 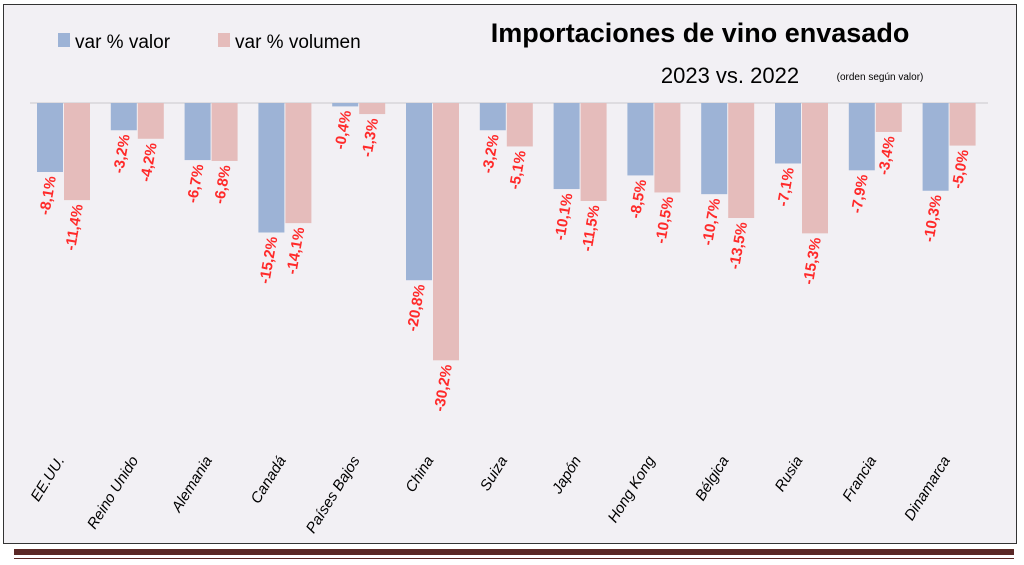 I want to click on data-label: -5,1%, so click(x=518, y=170).